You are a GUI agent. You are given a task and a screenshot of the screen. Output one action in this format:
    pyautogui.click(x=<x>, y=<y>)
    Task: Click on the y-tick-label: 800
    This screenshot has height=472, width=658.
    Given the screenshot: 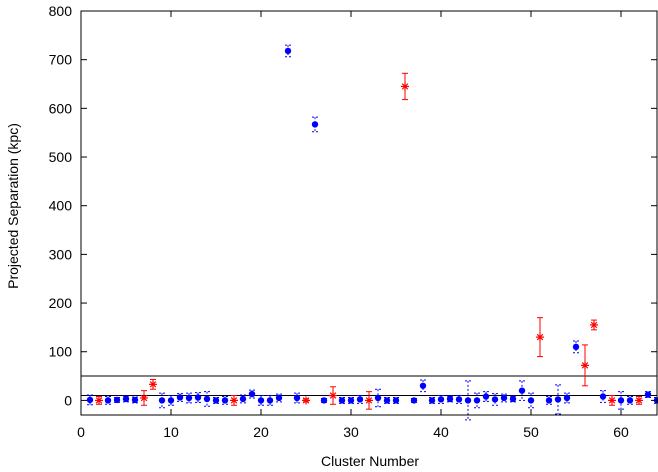 What is the action you would take?
    pyautogui.click(x=61, y=11)
    